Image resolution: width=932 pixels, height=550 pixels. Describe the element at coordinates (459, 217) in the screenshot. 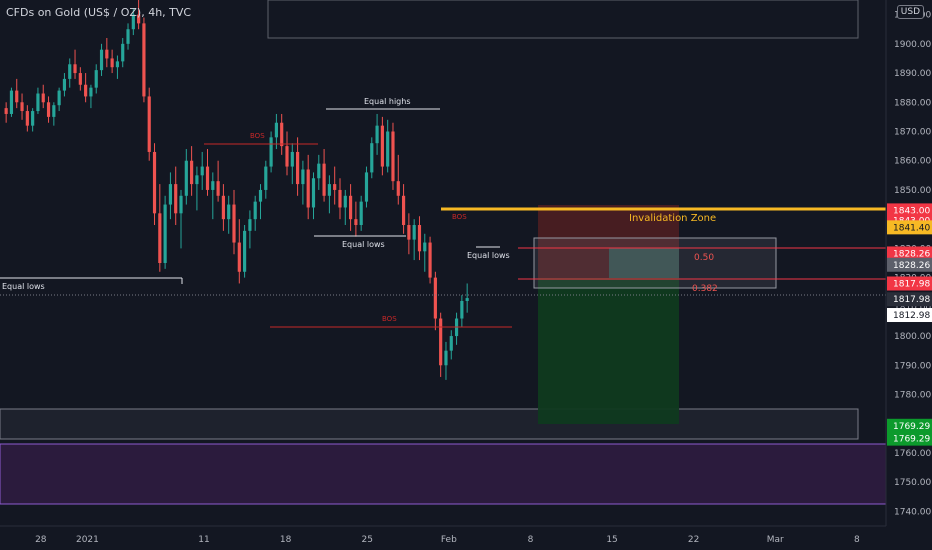

I see `bos-label-3: BOS` at that location.